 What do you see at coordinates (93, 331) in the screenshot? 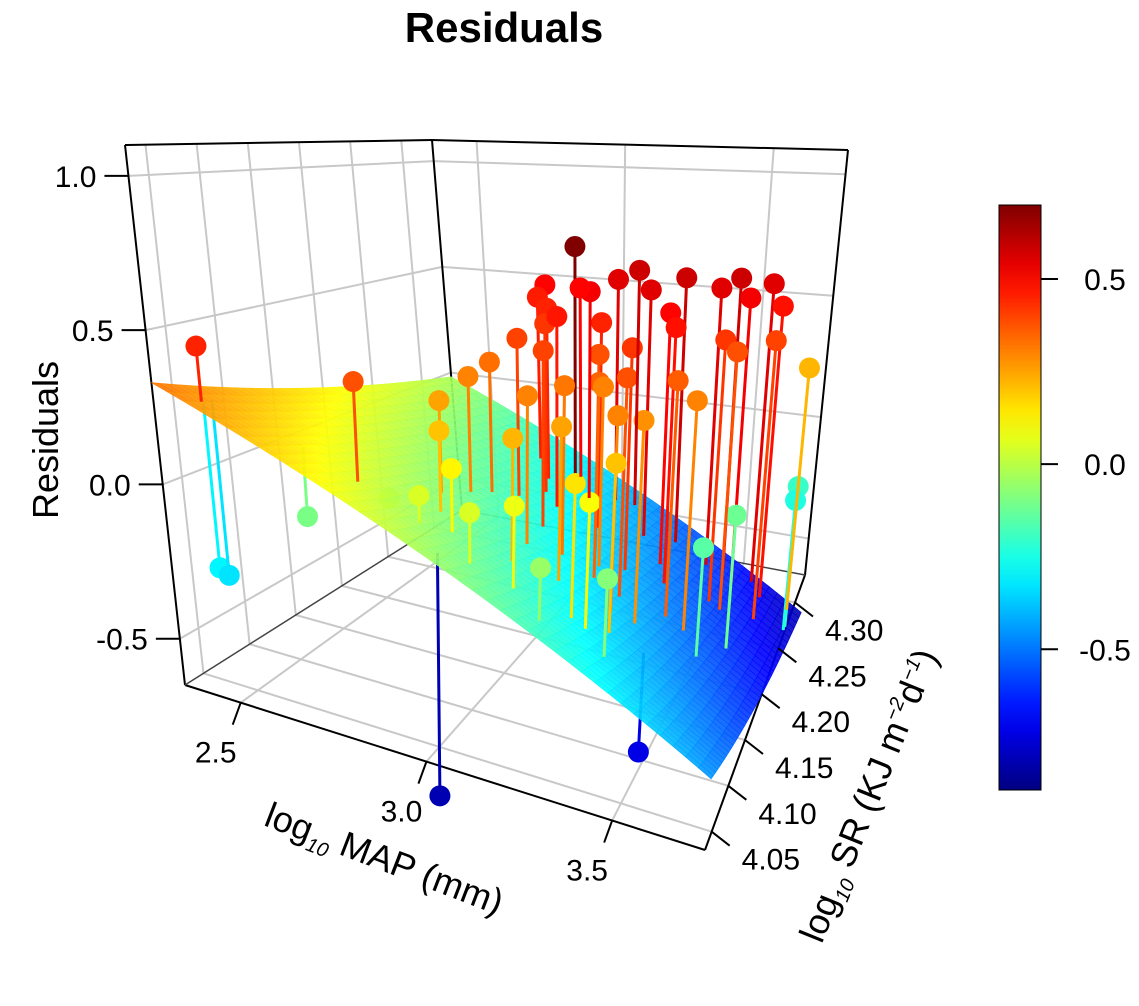
I see `z-tick-label: 0.5` at bounding box center [93, 331].